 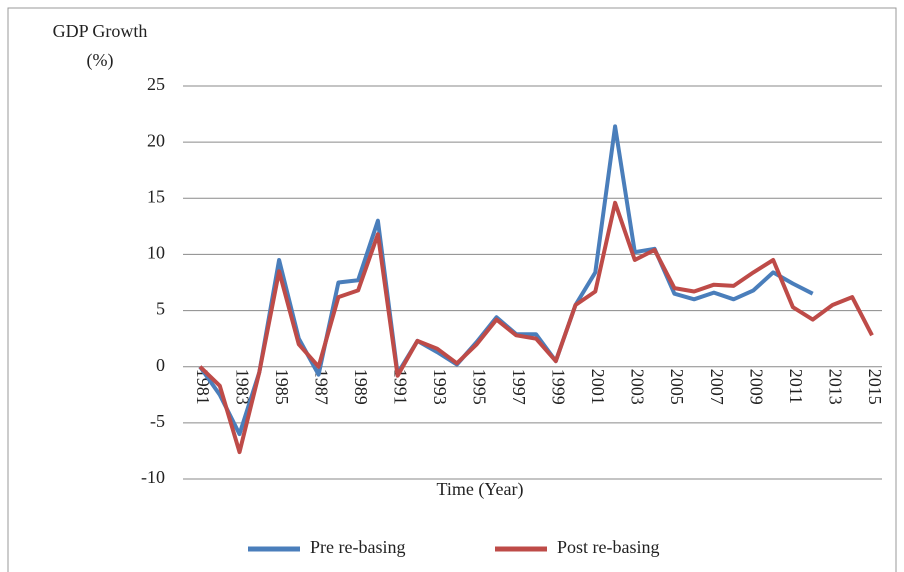 I want to click on y-tick-label: 10, so click(x=156, y=253).